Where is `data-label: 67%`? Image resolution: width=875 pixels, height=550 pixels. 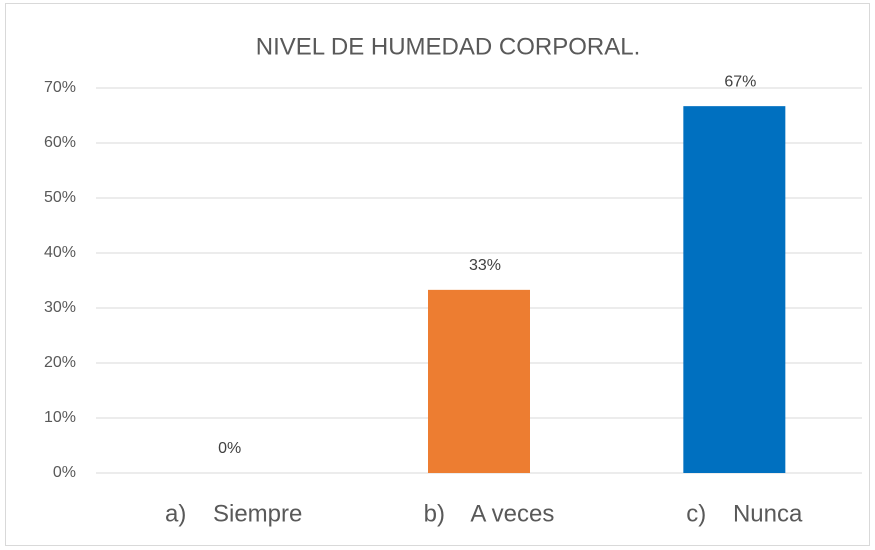 data-label: 67% is located at coordinates (740, 81).